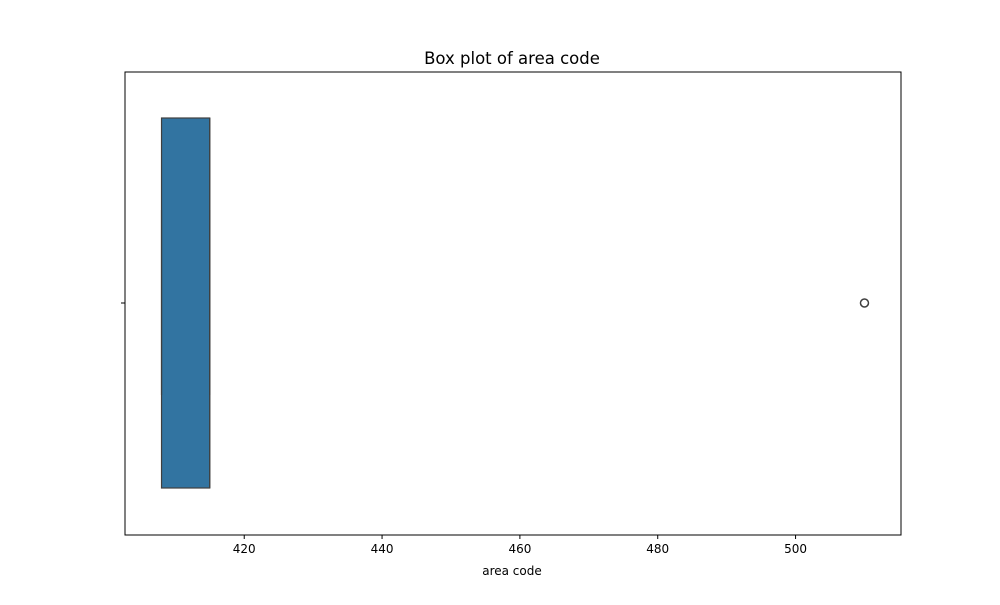 The image size is (1000, 605). Describe the element at coordinates (244, 549) in the screenshot. I see `x-tick-label: 420` at that location.